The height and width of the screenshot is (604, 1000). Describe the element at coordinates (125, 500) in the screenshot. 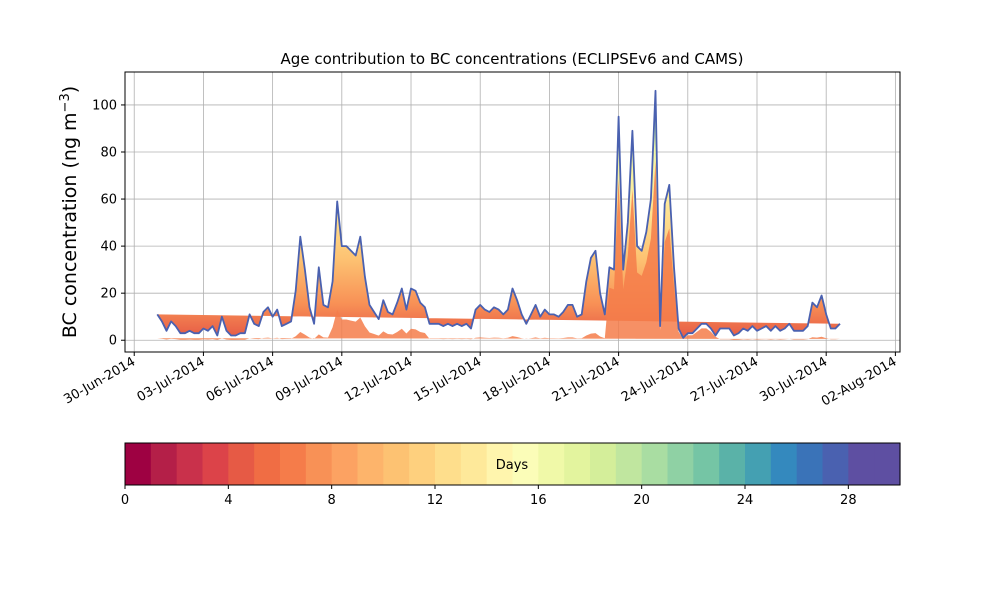

I see `colorbar-tick-label: 0` at that location.